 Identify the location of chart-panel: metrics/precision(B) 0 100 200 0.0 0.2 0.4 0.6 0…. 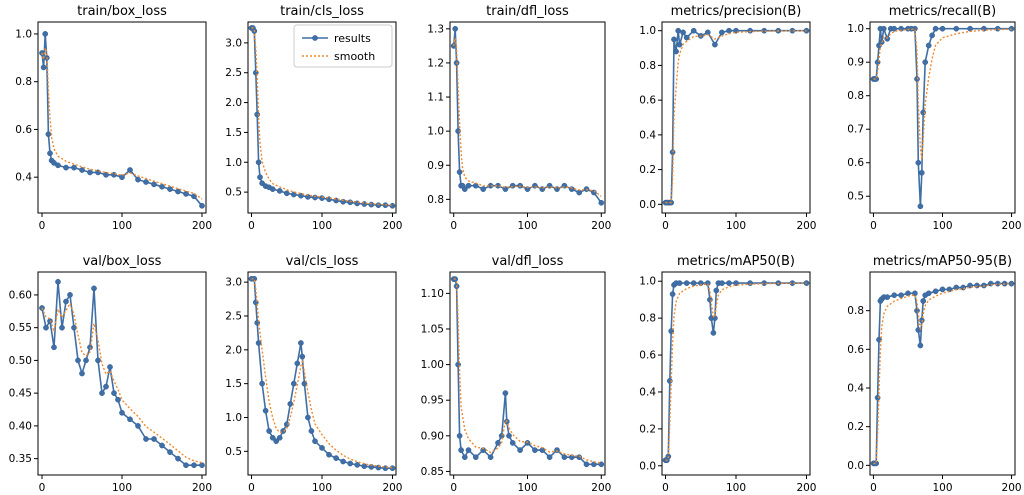
(727, 118).